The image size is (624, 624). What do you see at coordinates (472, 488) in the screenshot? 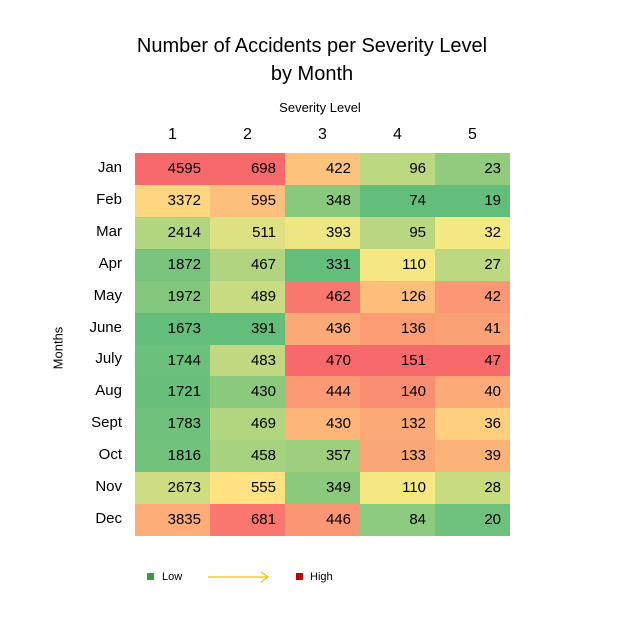
I see `heatmap-cell: 28` at bounding box center [472, 488].